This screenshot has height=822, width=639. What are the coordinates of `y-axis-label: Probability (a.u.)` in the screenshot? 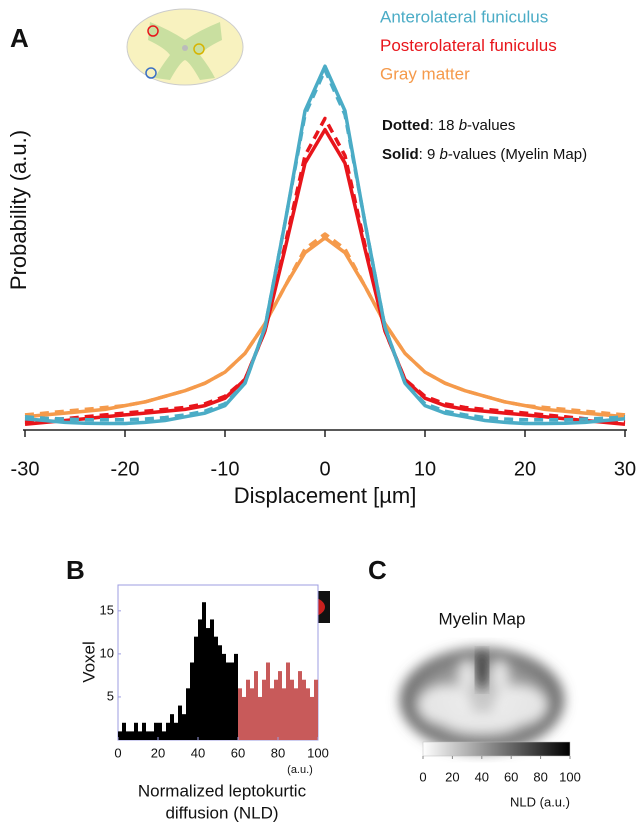 It's located at (18, 210).